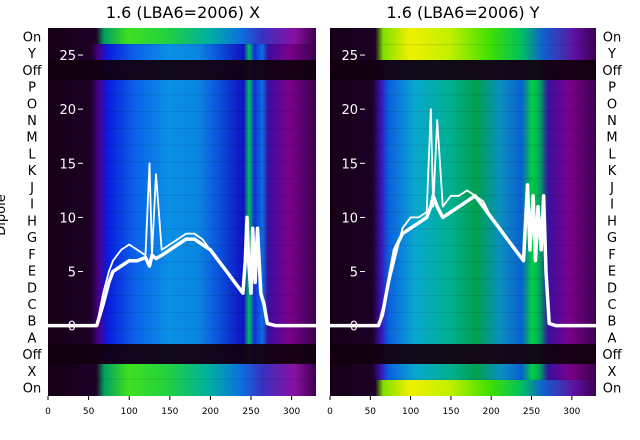  Describe the element at coordinates (182, 354) in the screenshot. I see `heatmap-x-bottom-off-band` at that location.